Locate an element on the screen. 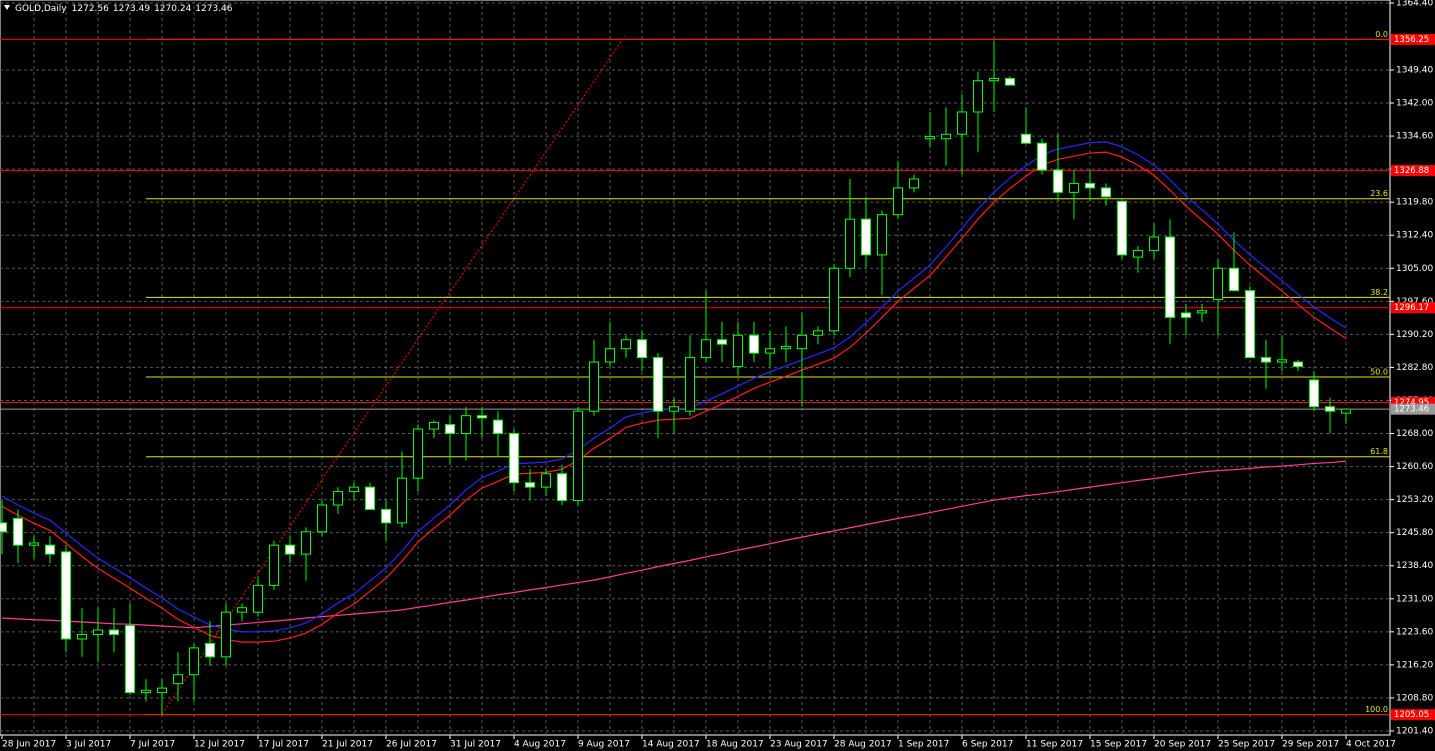 The image size is (1435, 751). y-tick-label: 1238.40 is located at coordinates (1414, 566).